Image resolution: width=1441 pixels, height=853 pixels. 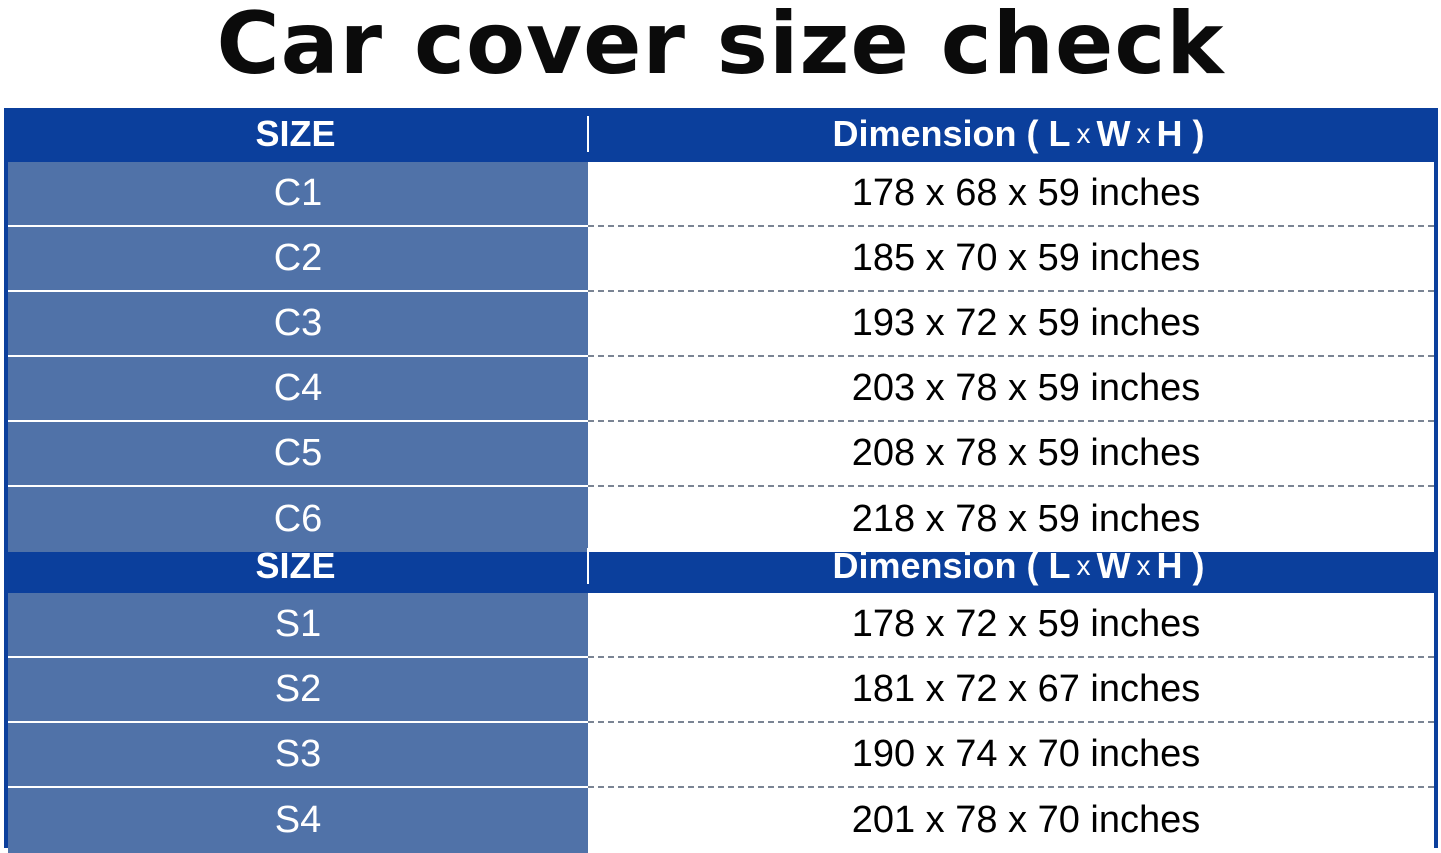 What do you see at coordinates (720, 47) in the screenshot?
I see `page-title: Car cover size check` at bounding box center [720, 47].